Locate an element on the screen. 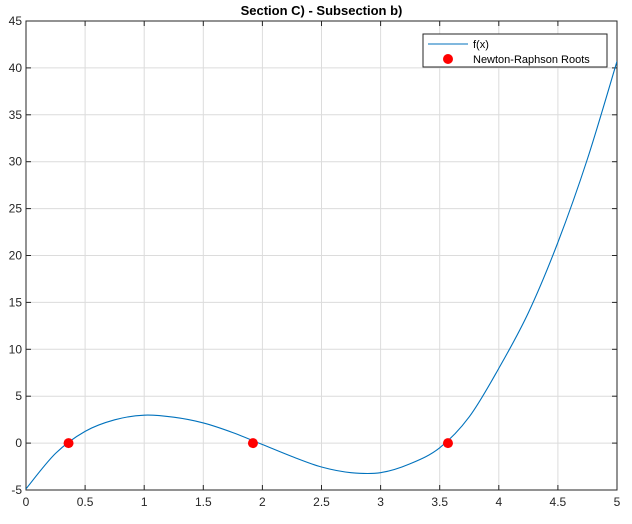  x-tick-label: 1 is located at coordinates (144, 502).